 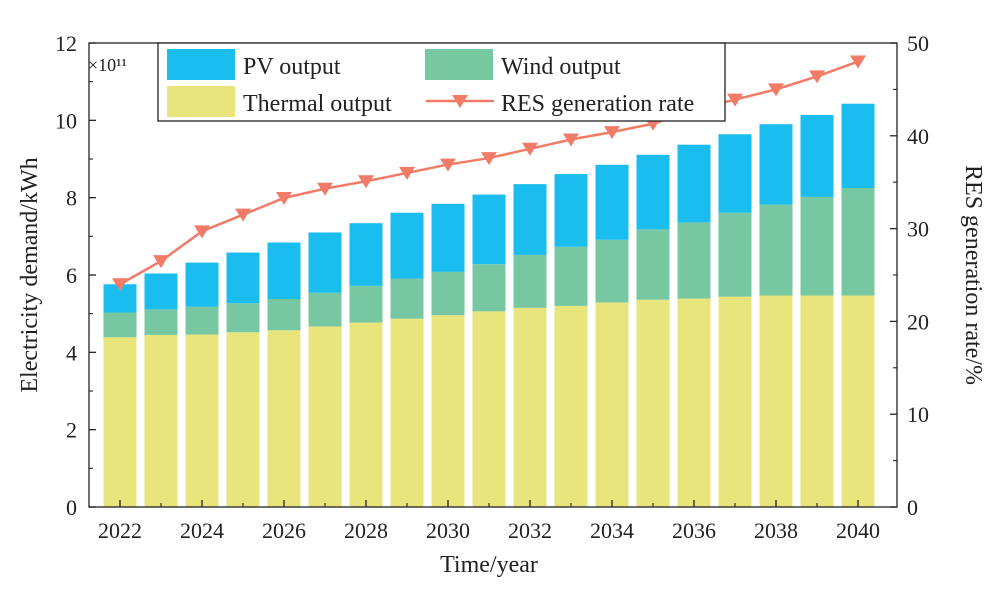 I want to click on bar-wind-output-2039, so click(x=817, y=246).